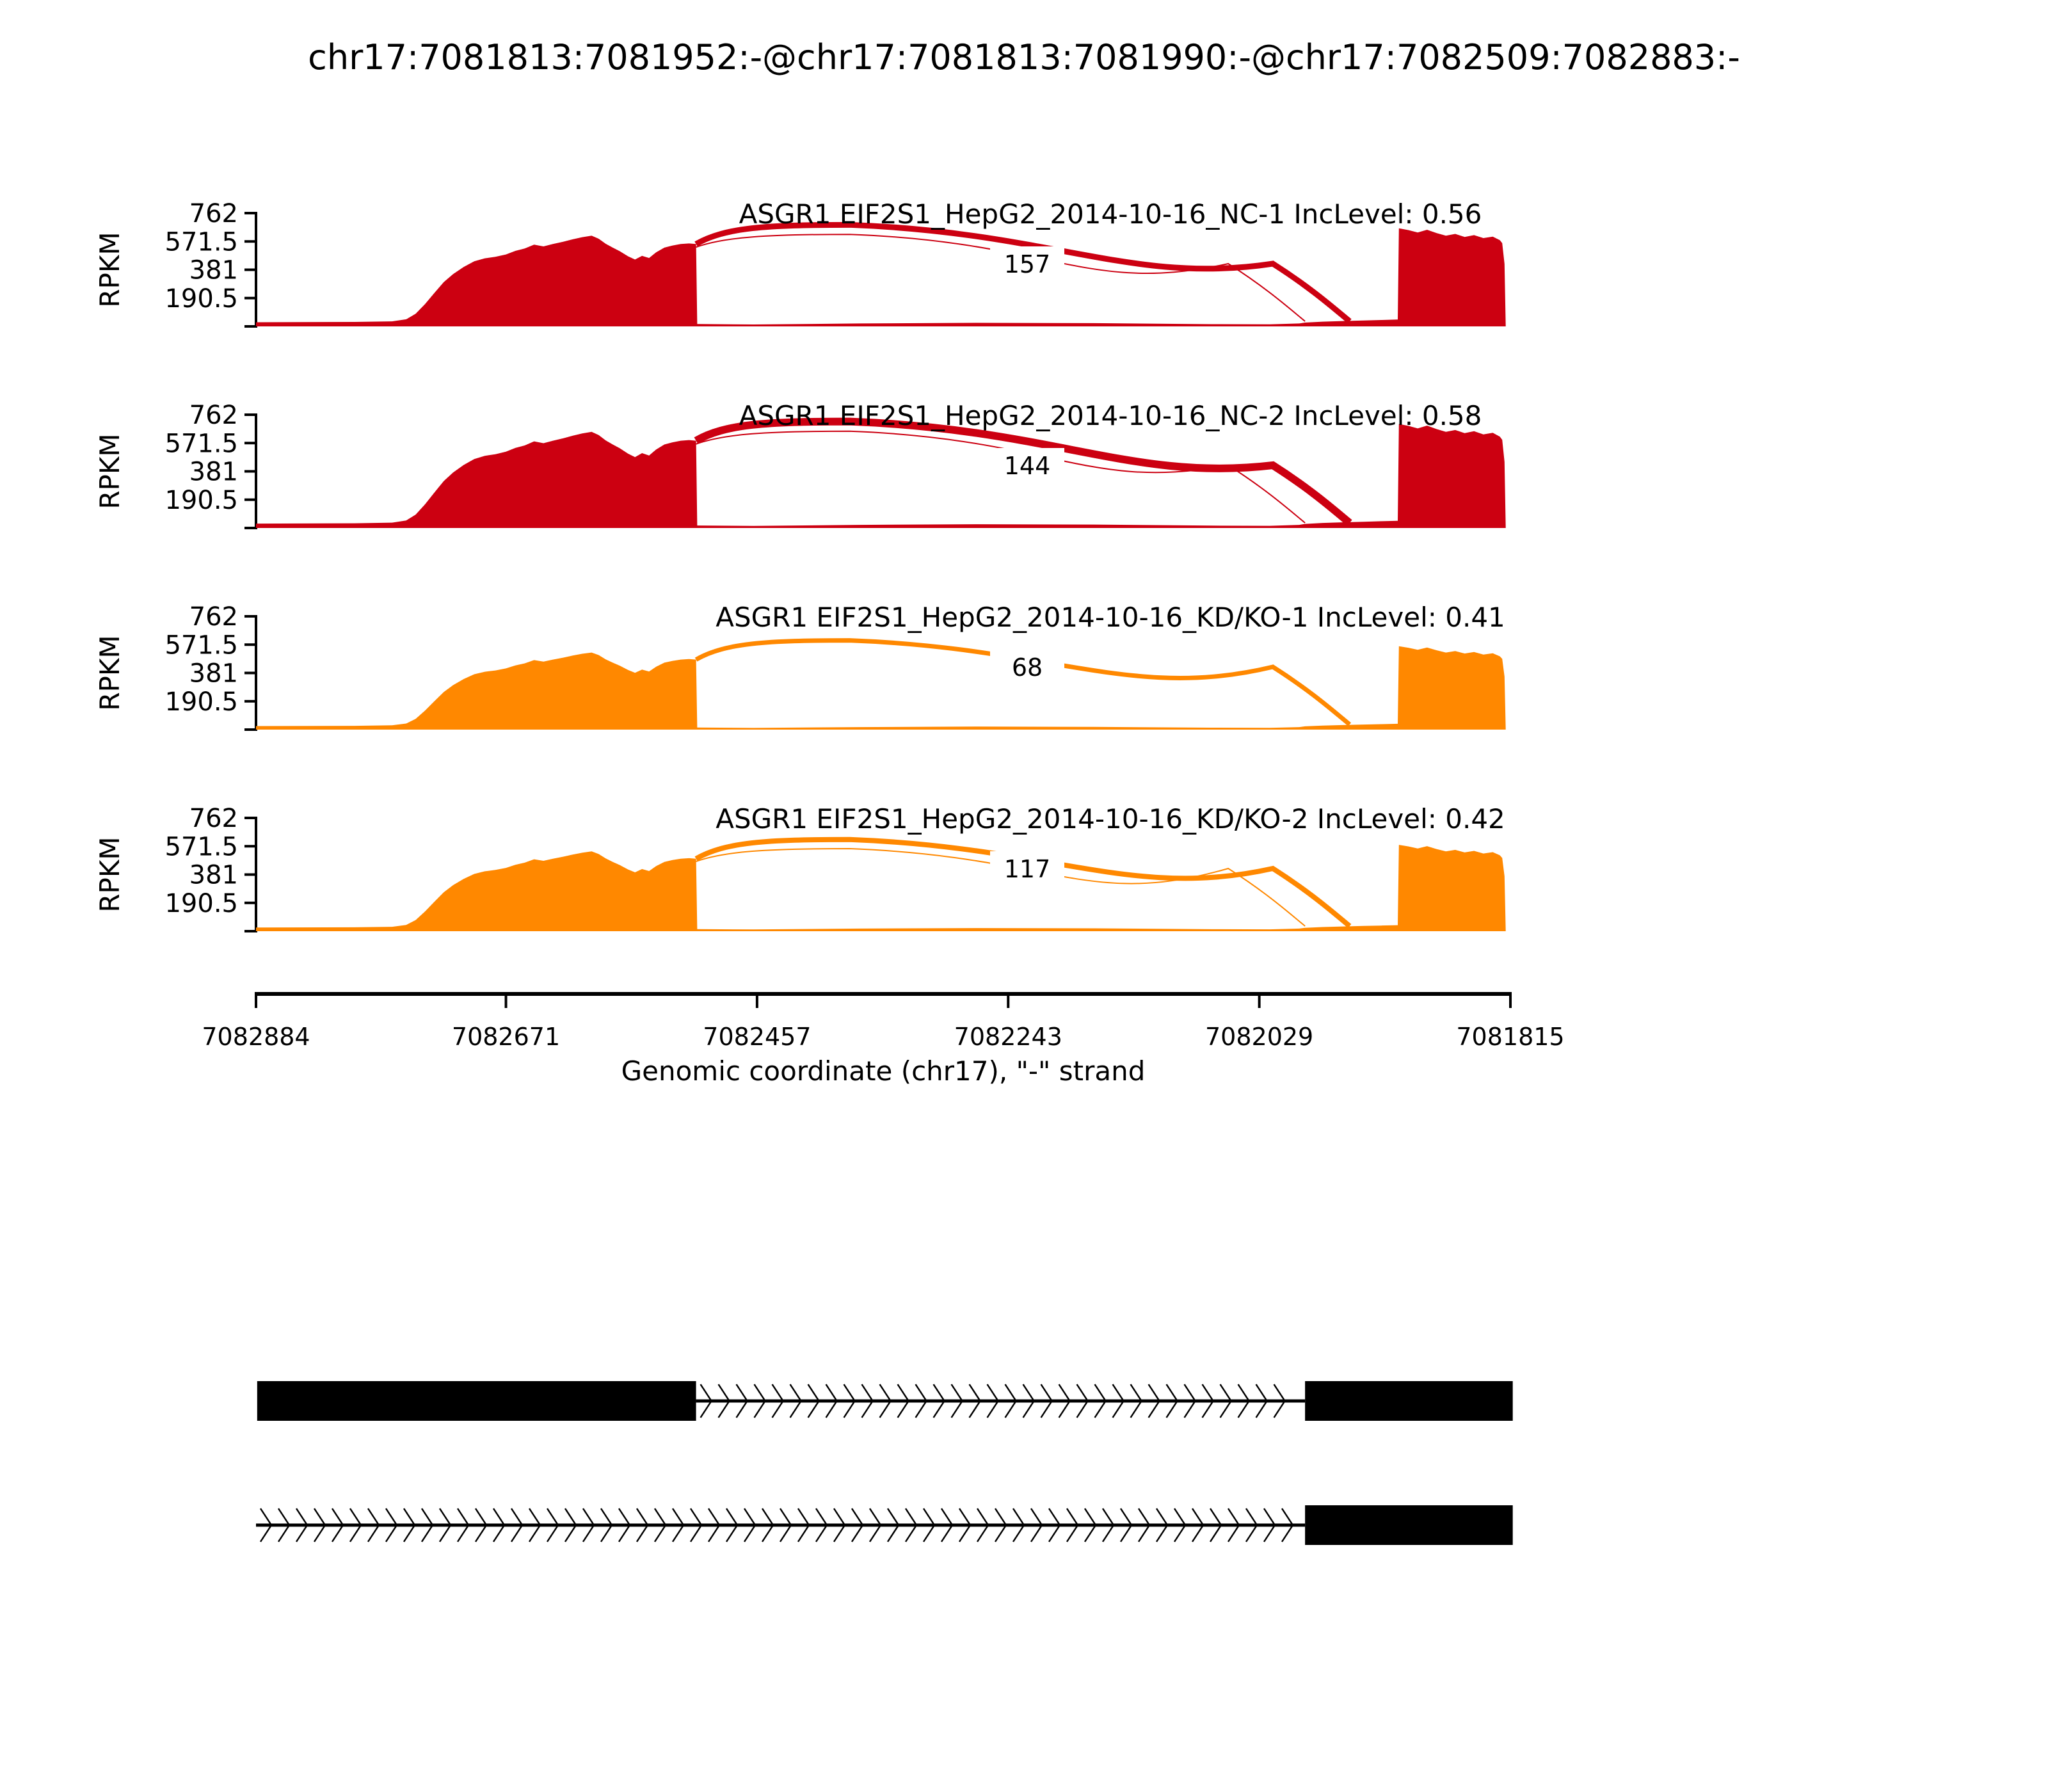 The height and width of the screenshot is (1792, 2048). Describe the element at coordinates (506, 1037) in the screenshot. I see `x-tick-label: 7082671` at that location.